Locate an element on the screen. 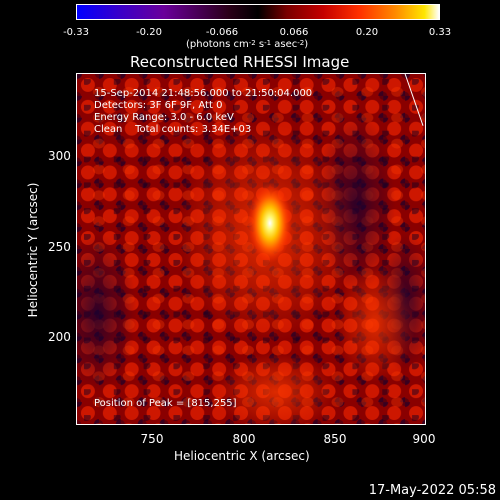 Image resolution: width=500 pixels, height=500 pixels. y-tick-label: 250 is located at coordinates (59, 247).